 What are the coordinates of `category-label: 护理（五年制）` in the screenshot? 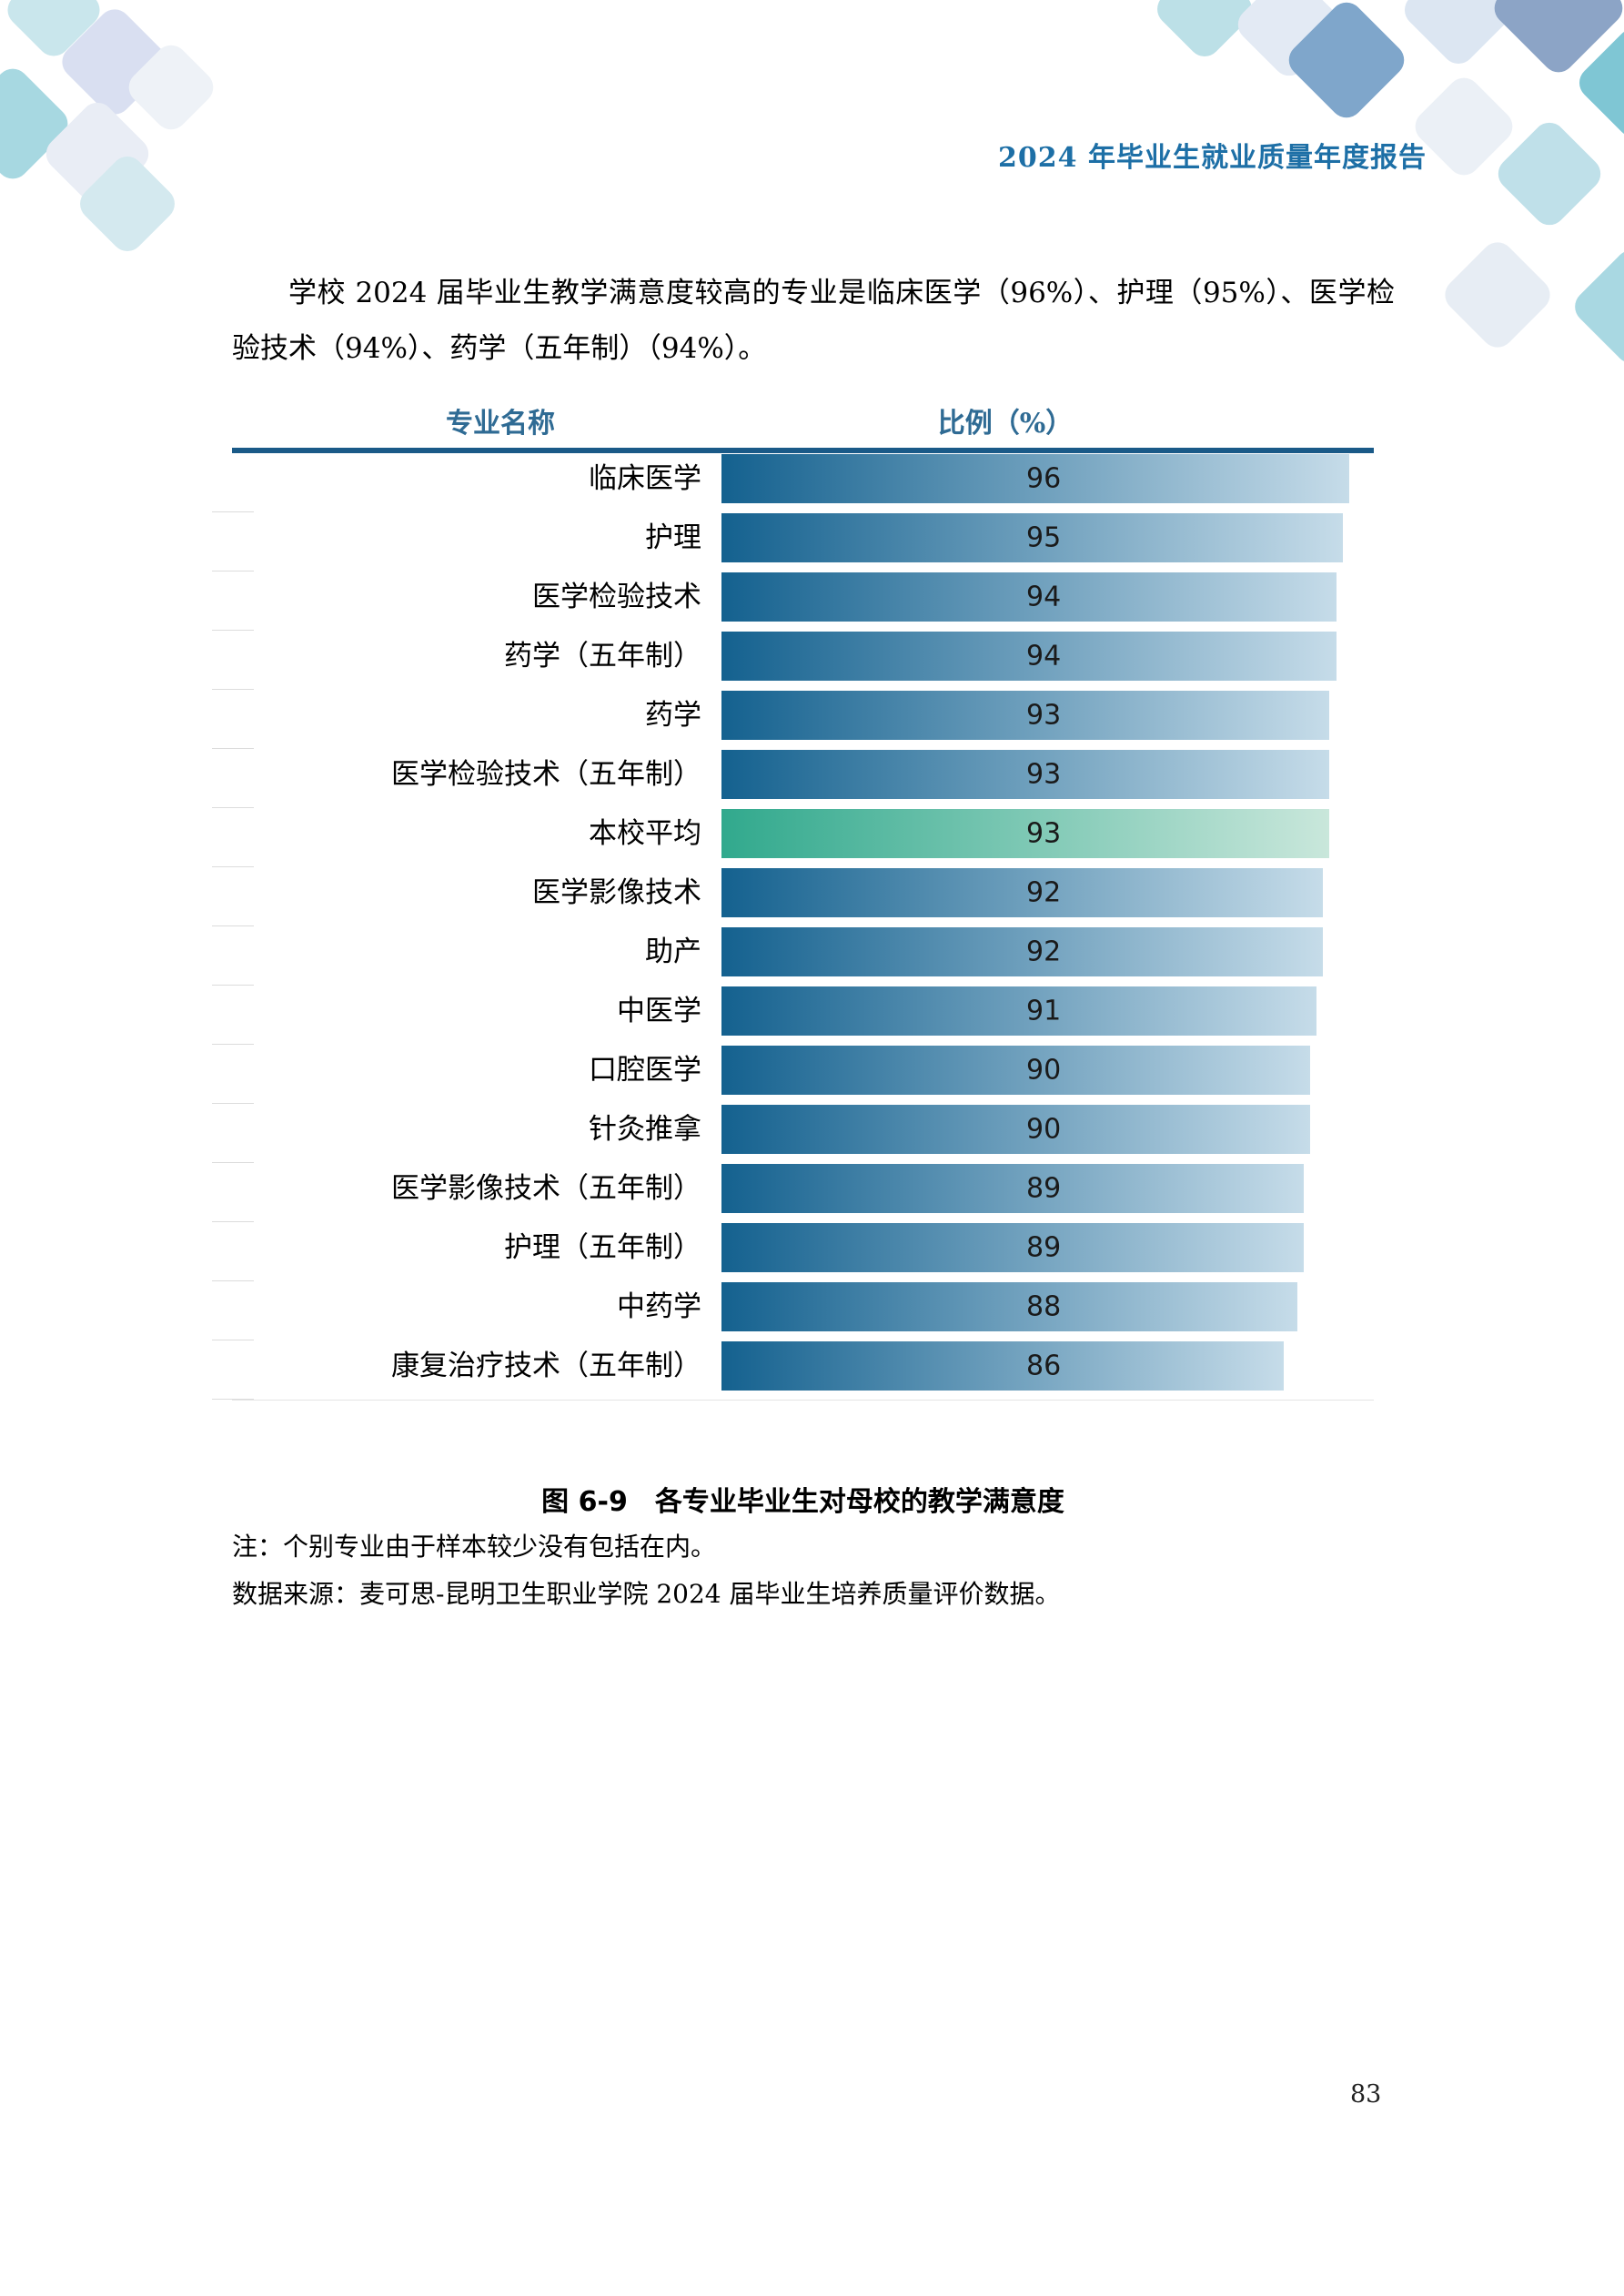 It's located at (602, 1248).